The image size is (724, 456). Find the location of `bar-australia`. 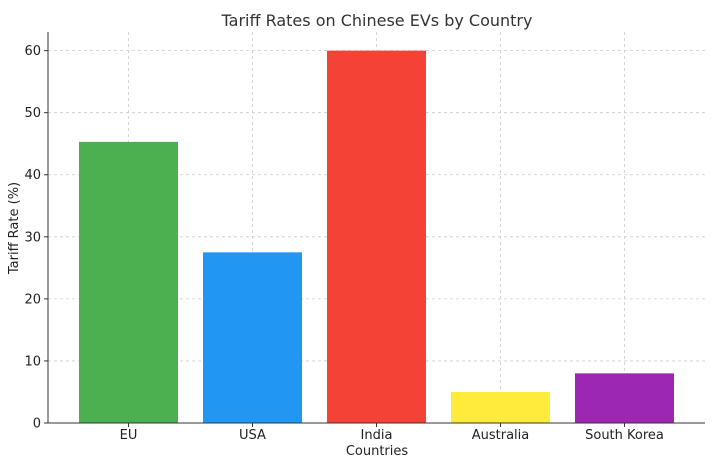

bar-australia is located at coordinates (500, 407).